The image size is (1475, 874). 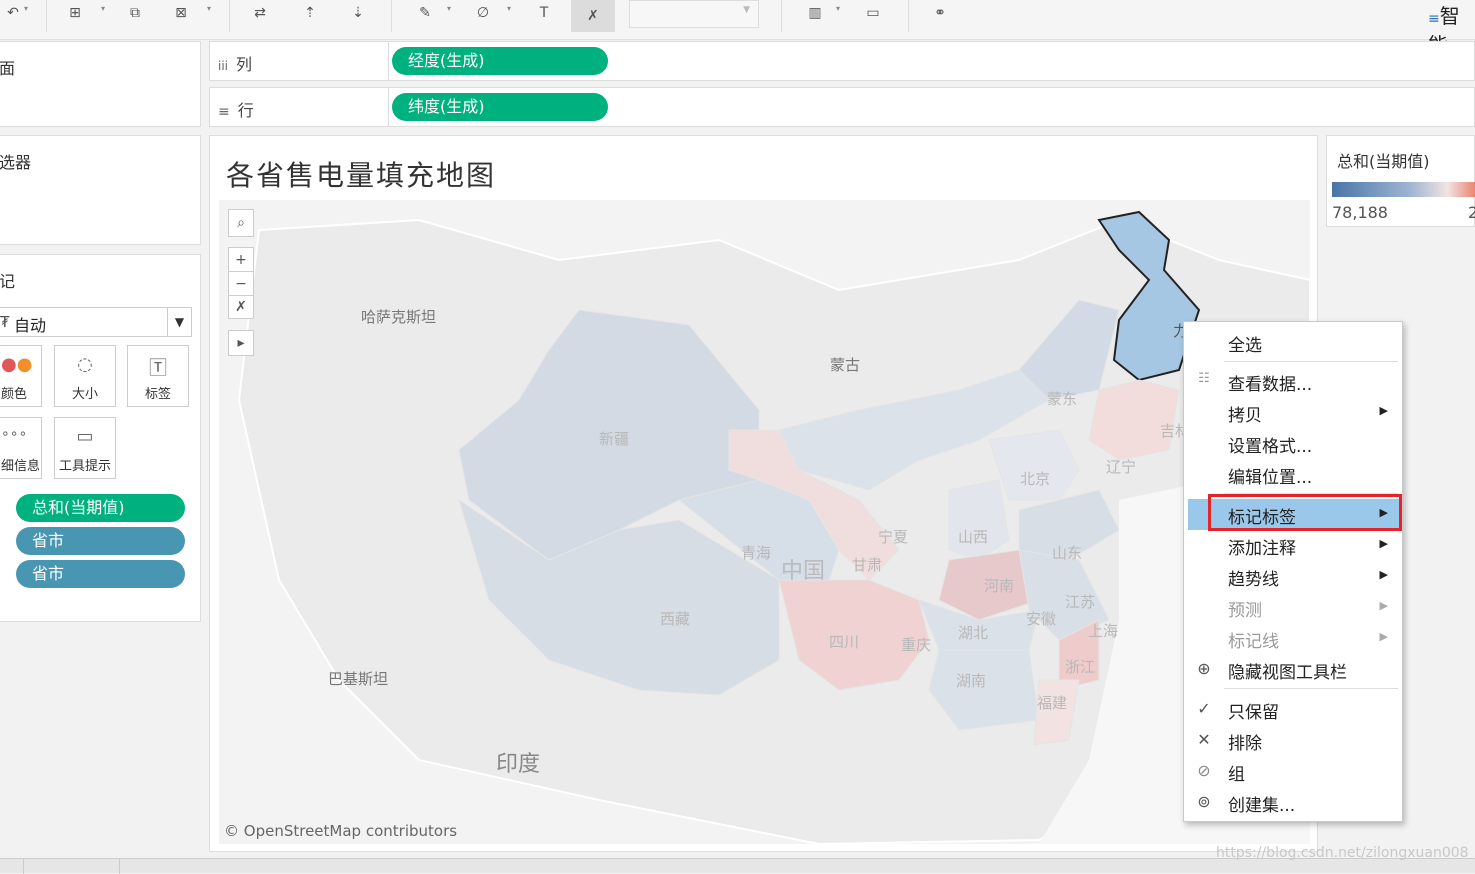 I want to click on menu-item-mark-labels: 标记标签 ▶, so click(x=1295, y=514).